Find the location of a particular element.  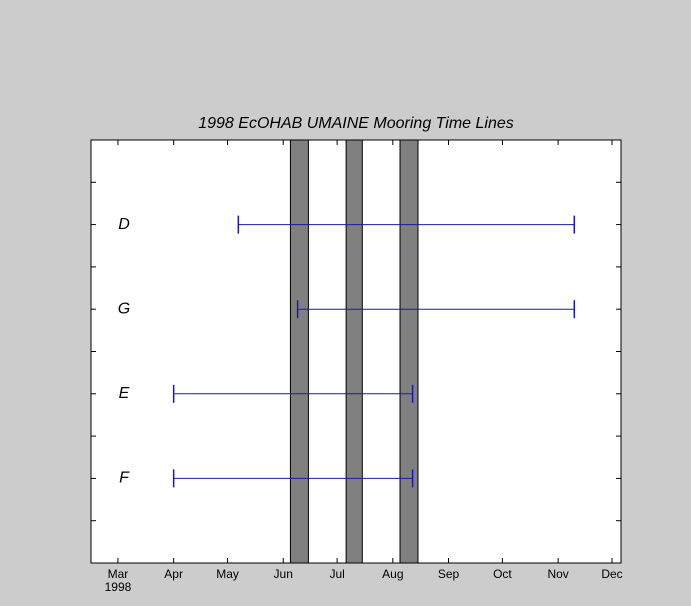

year-label: 1998 is located at coordinates (118, 587).